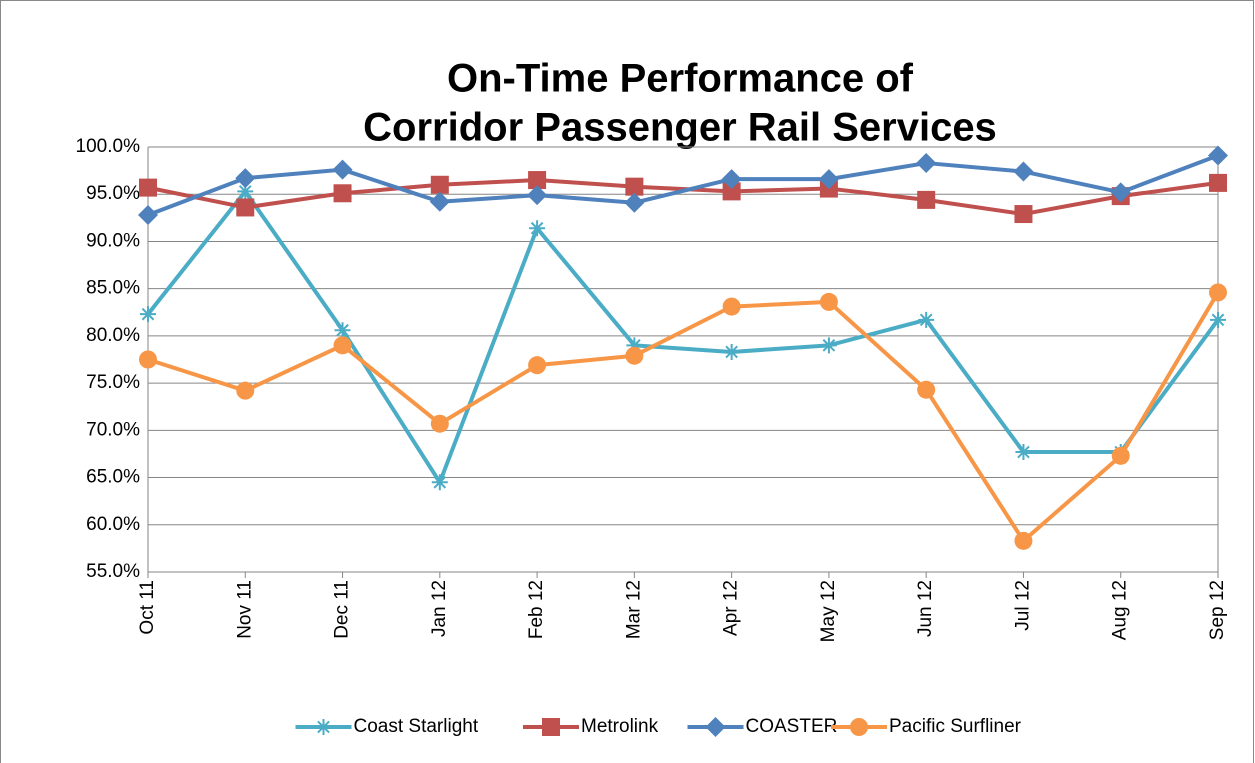 The height and width of the screenshot is (763, 1255). I want to click on x-tick-label: Aug 12, so click(1120, 610).